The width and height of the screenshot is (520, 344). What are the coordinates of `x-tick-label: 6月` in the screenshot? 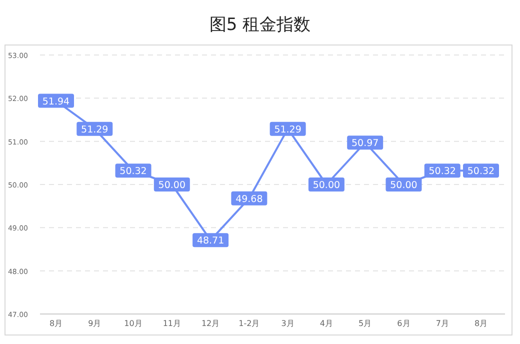 It's located at (403, 323).